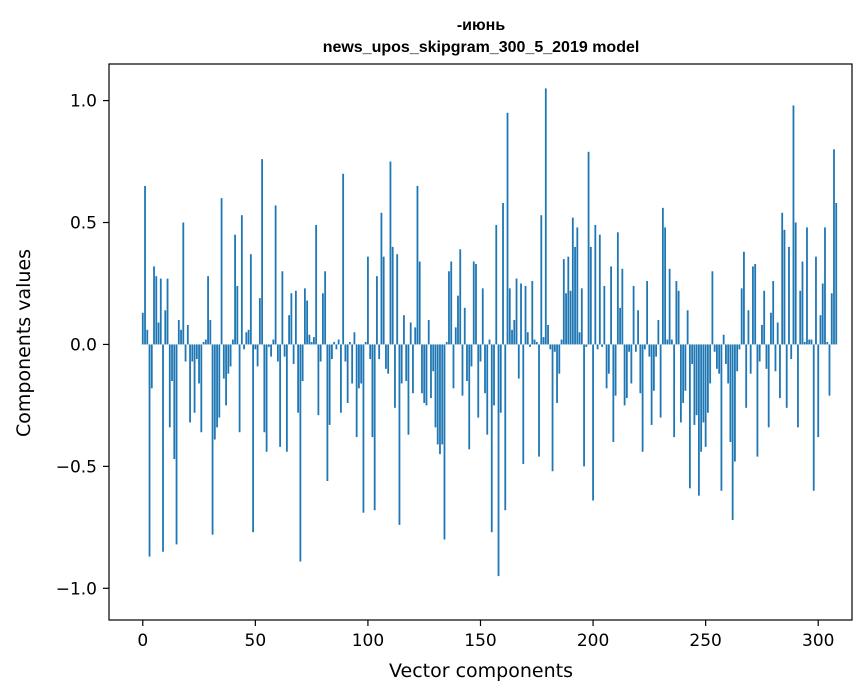  What do you see at coordinates (142, 641) in the screenshot?
I see `x-tick-label: 0` at bounding box center [142, 641].